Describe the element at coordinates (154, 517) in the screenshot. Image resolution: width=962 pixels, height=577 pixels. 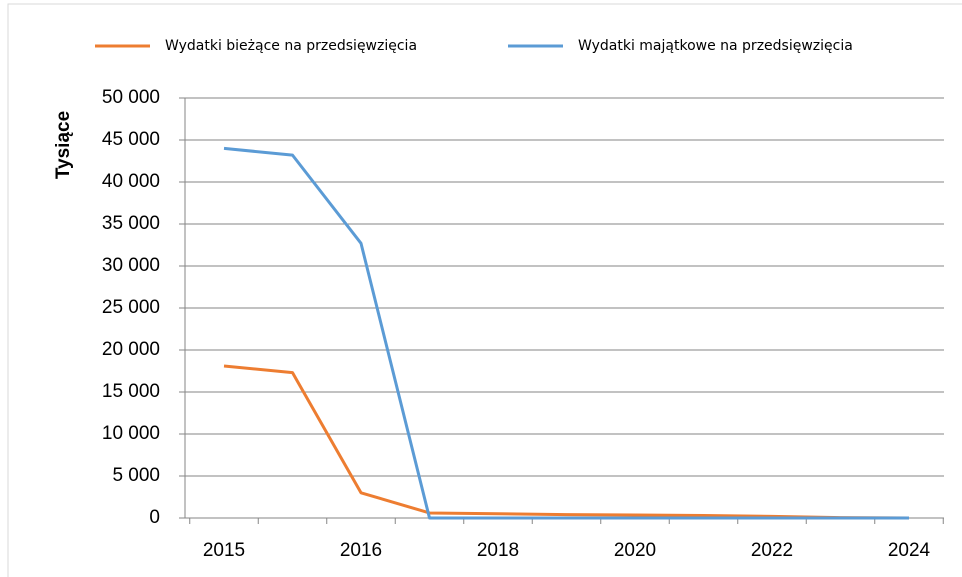
I see `y-tick-label: 0` at that location.